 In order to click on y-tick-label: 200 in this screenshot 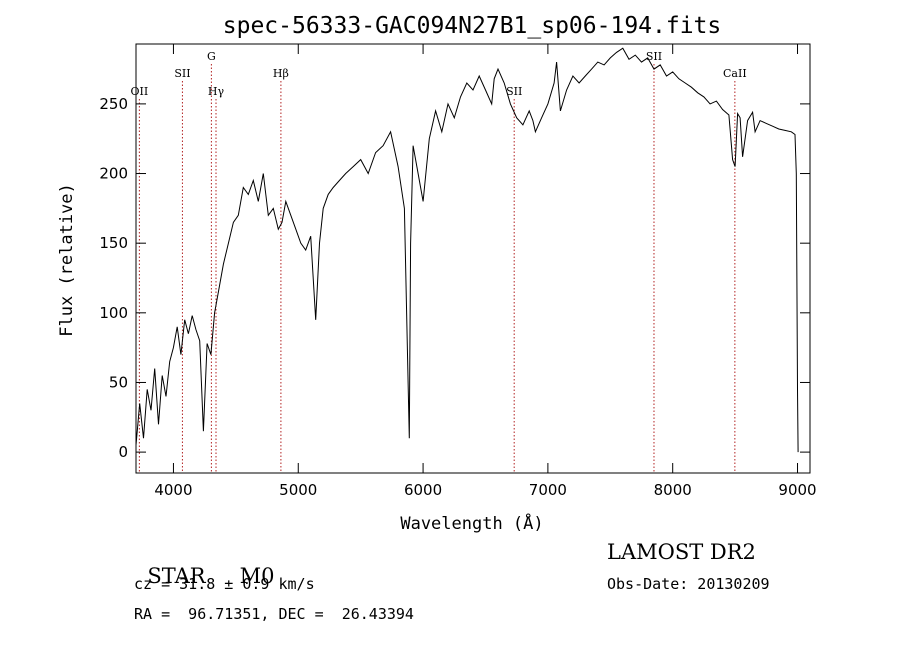, I will do `click(113, 174)`.